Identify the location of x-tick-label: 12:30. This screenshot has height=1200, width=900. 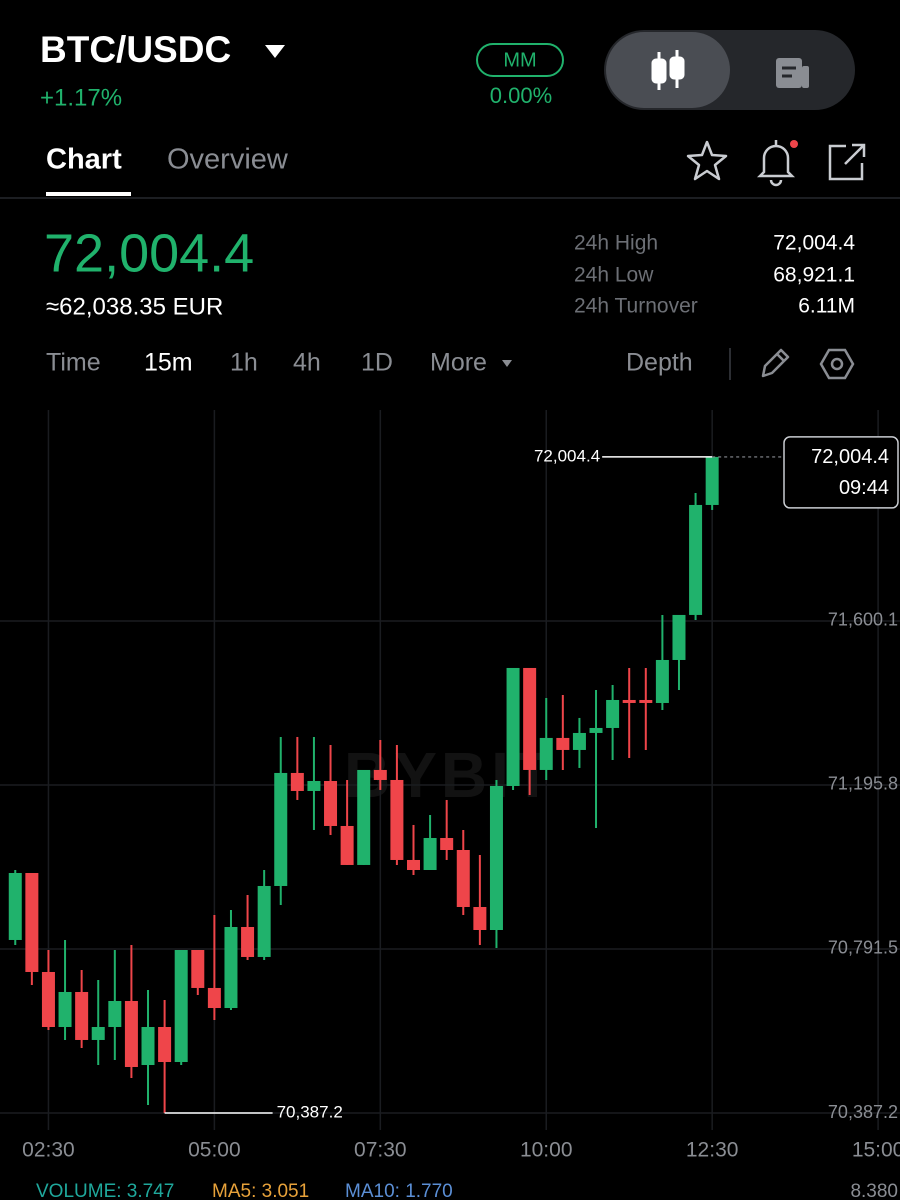
(712, 1150).